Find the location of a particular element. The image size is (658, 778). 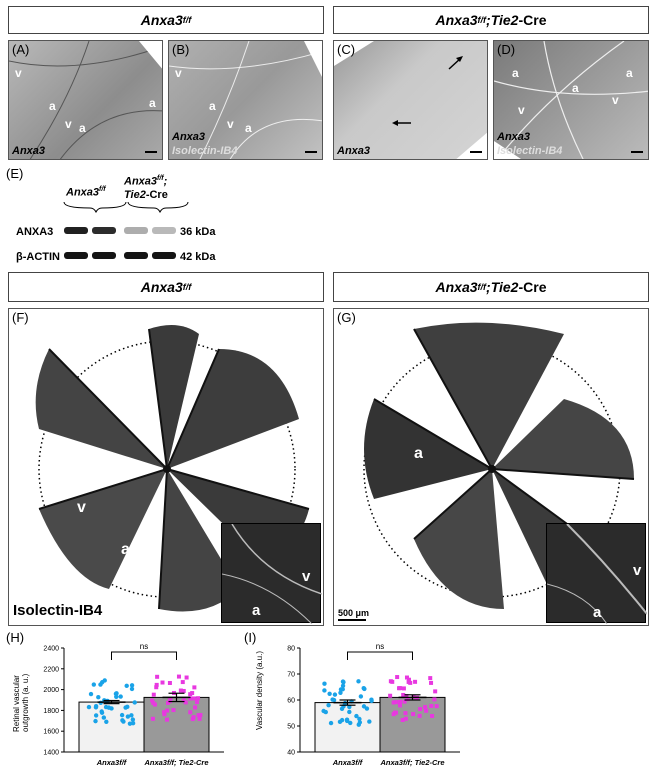

wb-group-control: Anxa3f/f is located at coordinates (86, 192).